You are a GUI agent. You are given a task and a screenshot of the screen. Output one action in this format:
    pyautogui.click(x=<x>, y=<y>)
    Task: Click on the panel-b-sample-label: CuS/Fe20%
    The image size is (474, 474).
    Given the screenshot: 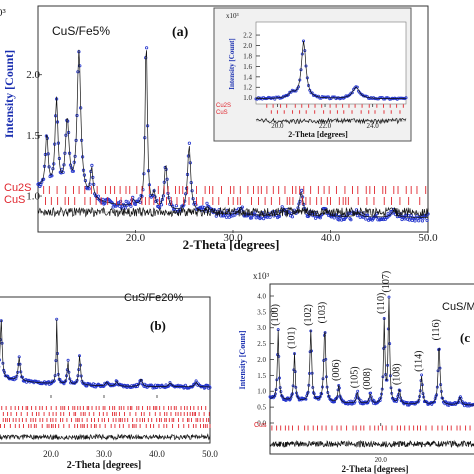 What is the action you would take?
    pyautogui.click(x=154, y=298)
    